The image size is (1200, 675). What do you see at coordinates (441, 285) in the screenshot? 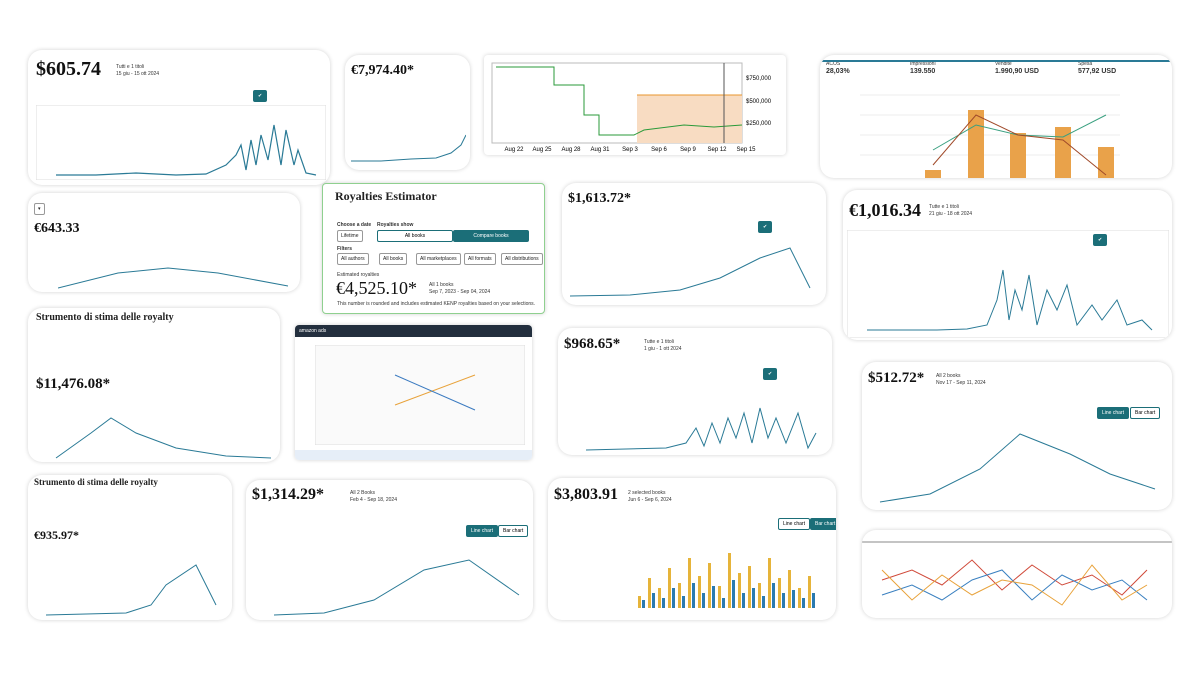
I see `books: All 1 books` at bounding box center [441, 285].